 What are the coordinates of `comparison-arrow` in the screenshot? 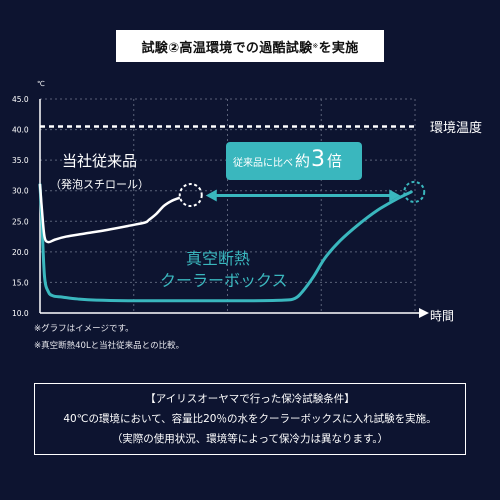 It's located at (303, 195).